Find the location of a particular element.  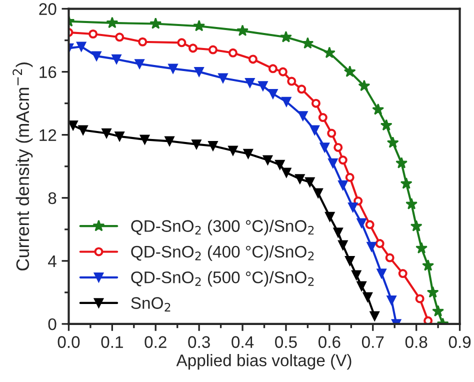

x-tick-label: 0.5 is located at coordinates (286, 342).